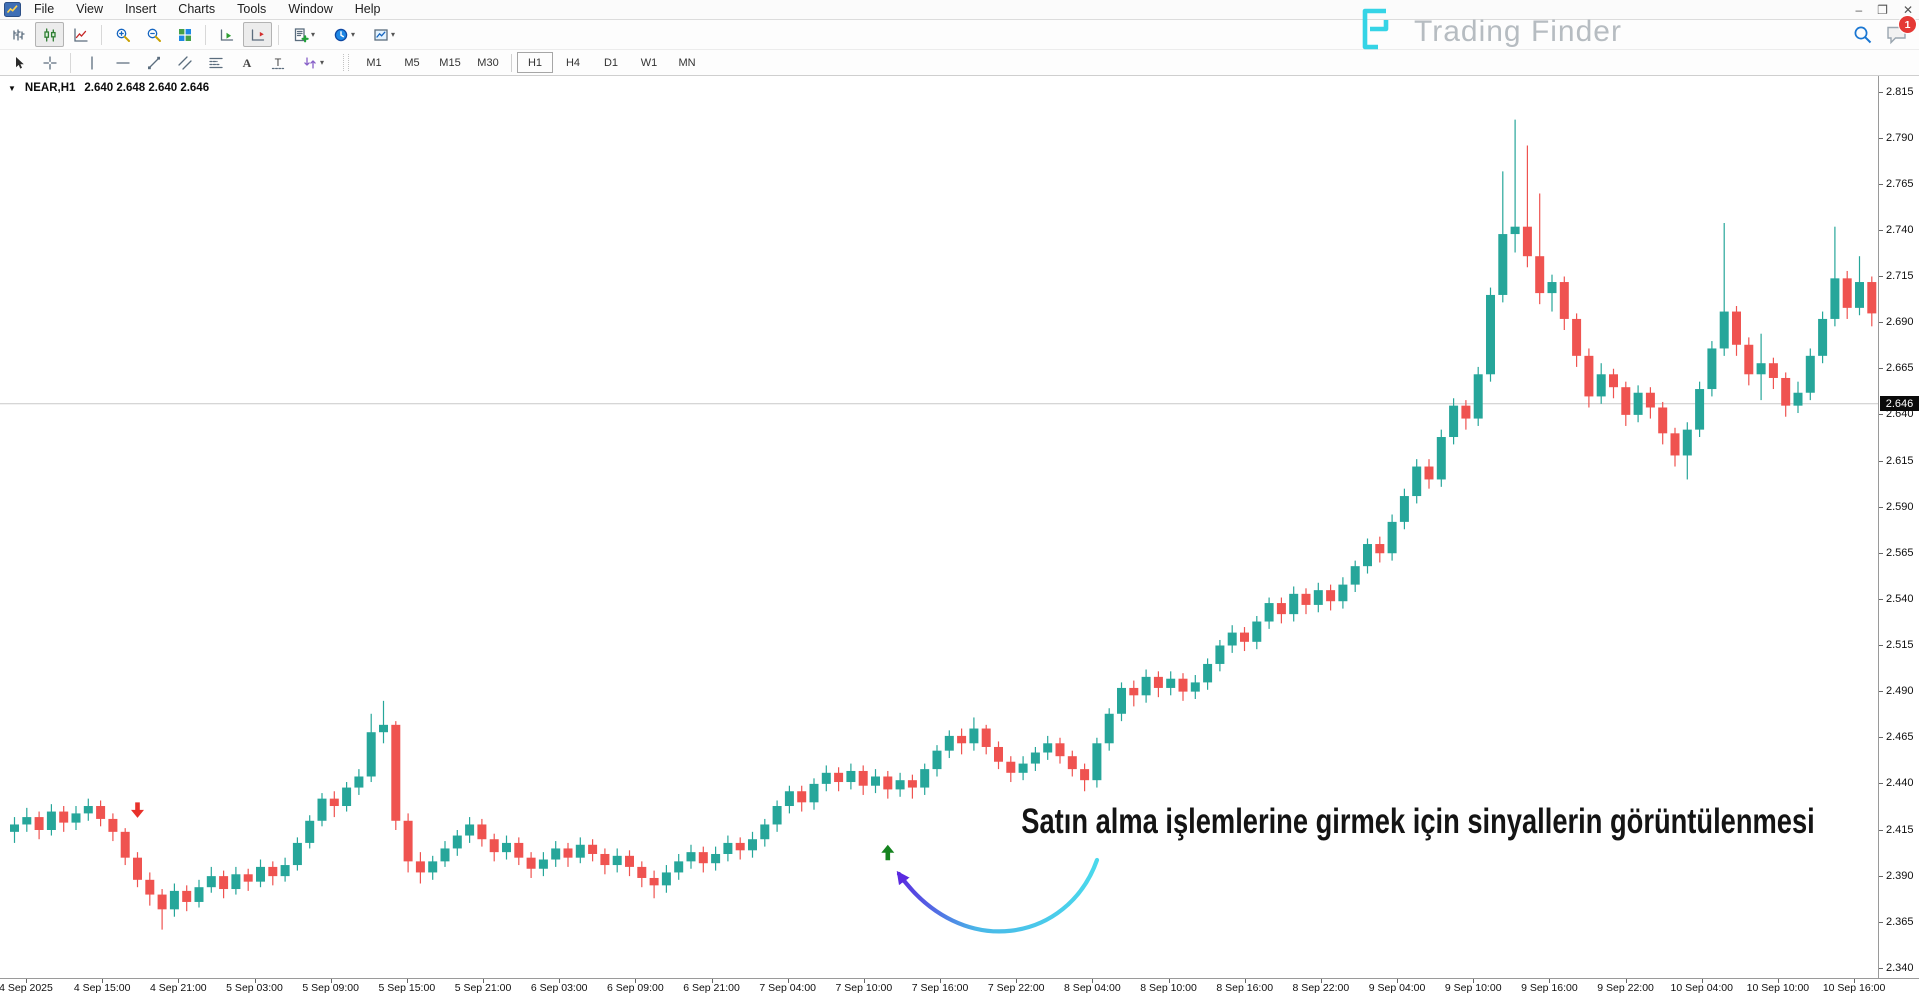 The image size is (1919, 996). What do you see at coordinates (687, 62) in the screenshot?
I see `timeframe-mn: MN` at bounding box center [687, 62].